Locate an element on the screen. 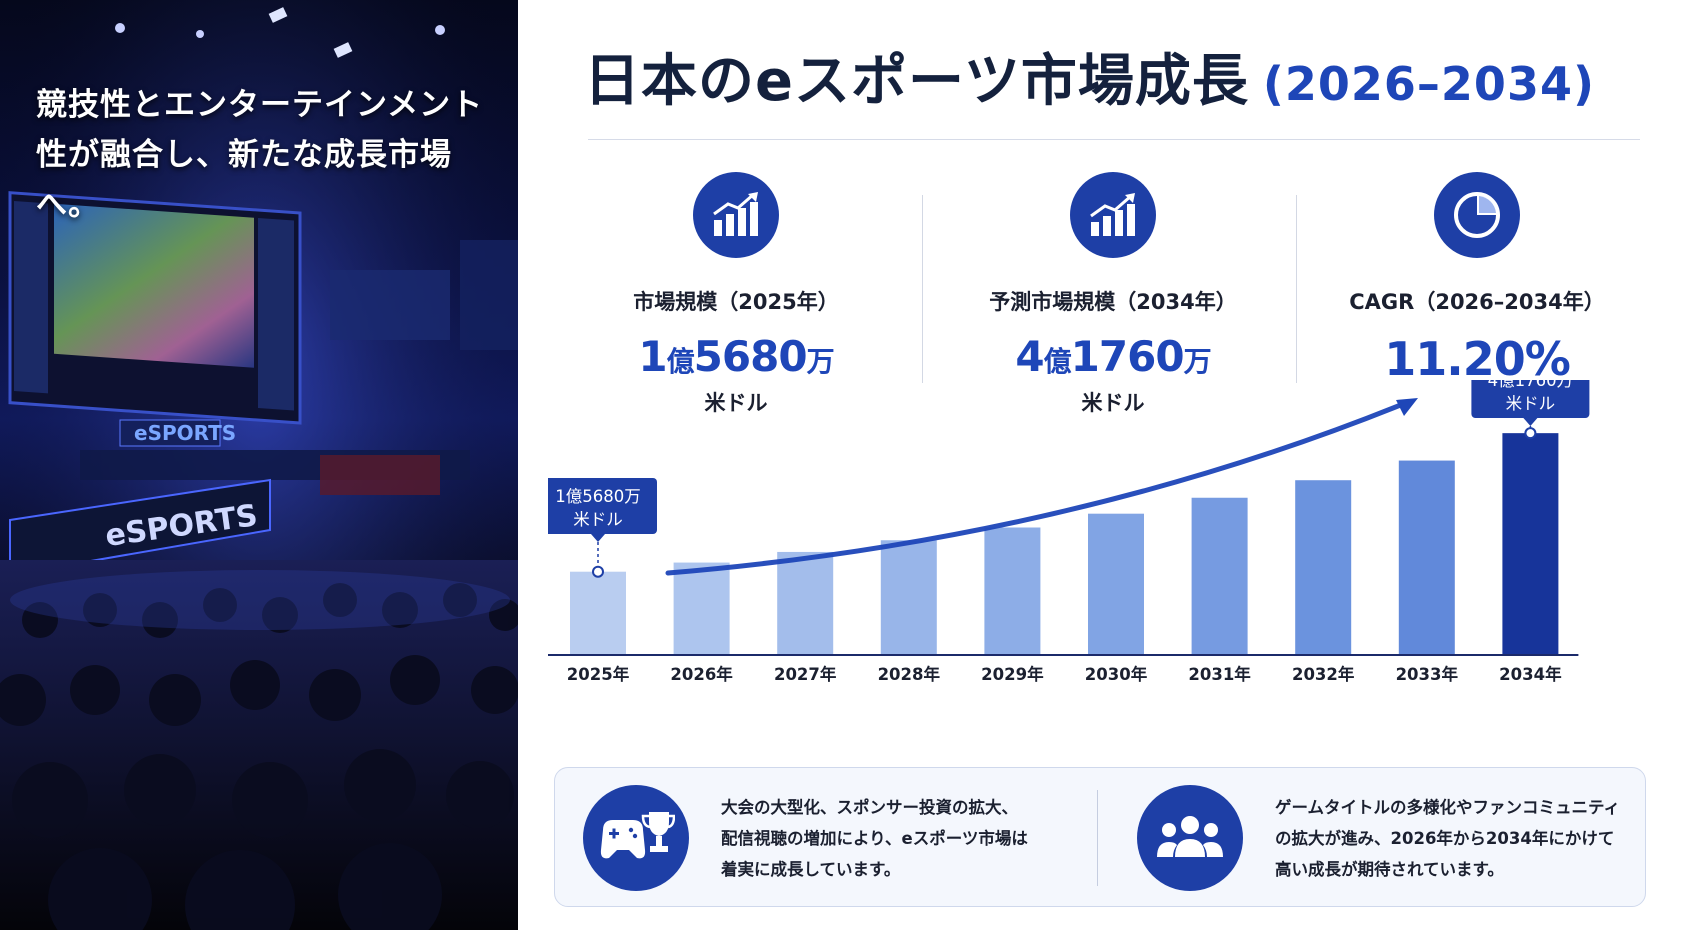 Image resolution: width=1691 pixels, height=930 pixels. x-tick-label: 2031年 is located at coordinates (1219, 674).